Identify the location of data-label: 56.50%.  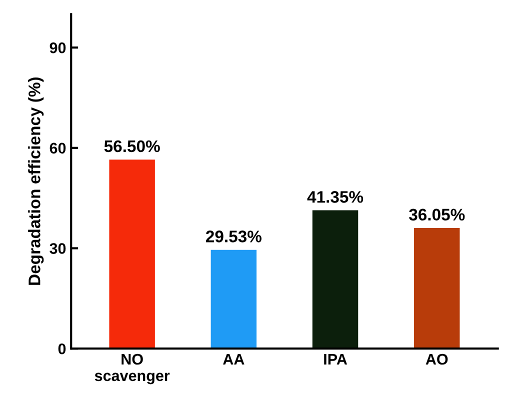
(132, 146).